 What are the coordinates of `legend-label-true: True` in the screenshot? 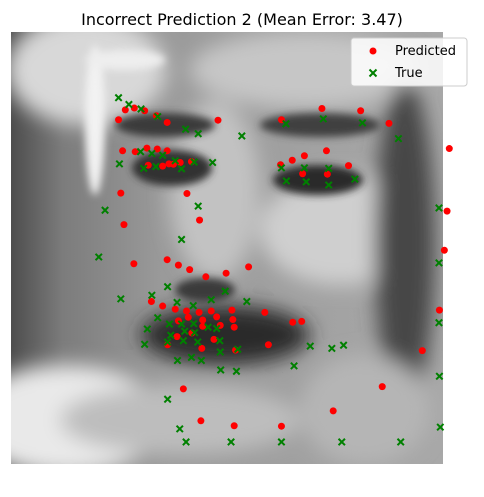 It's located at (408, 73).